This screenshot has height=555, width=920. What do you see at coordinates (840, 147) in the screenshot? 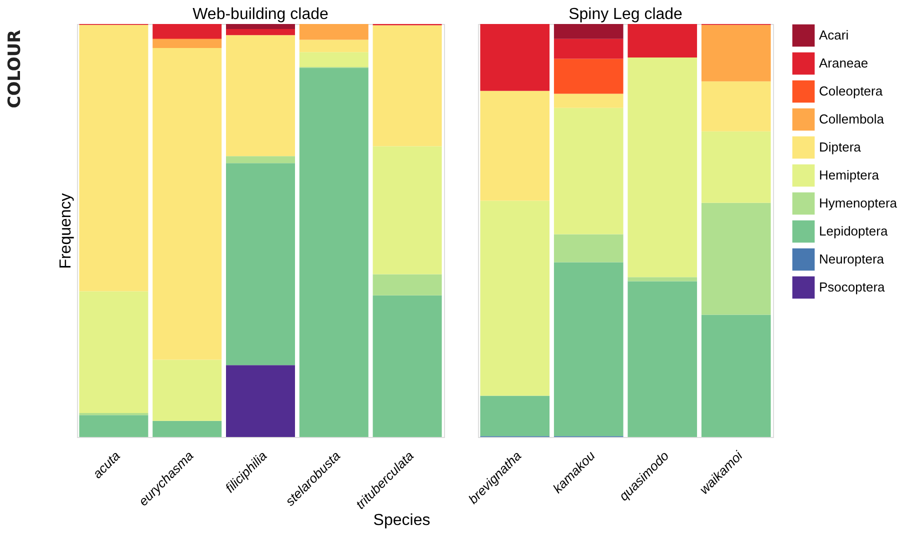
I see `legend-label: Diptera` at bounding box center [840, 147].